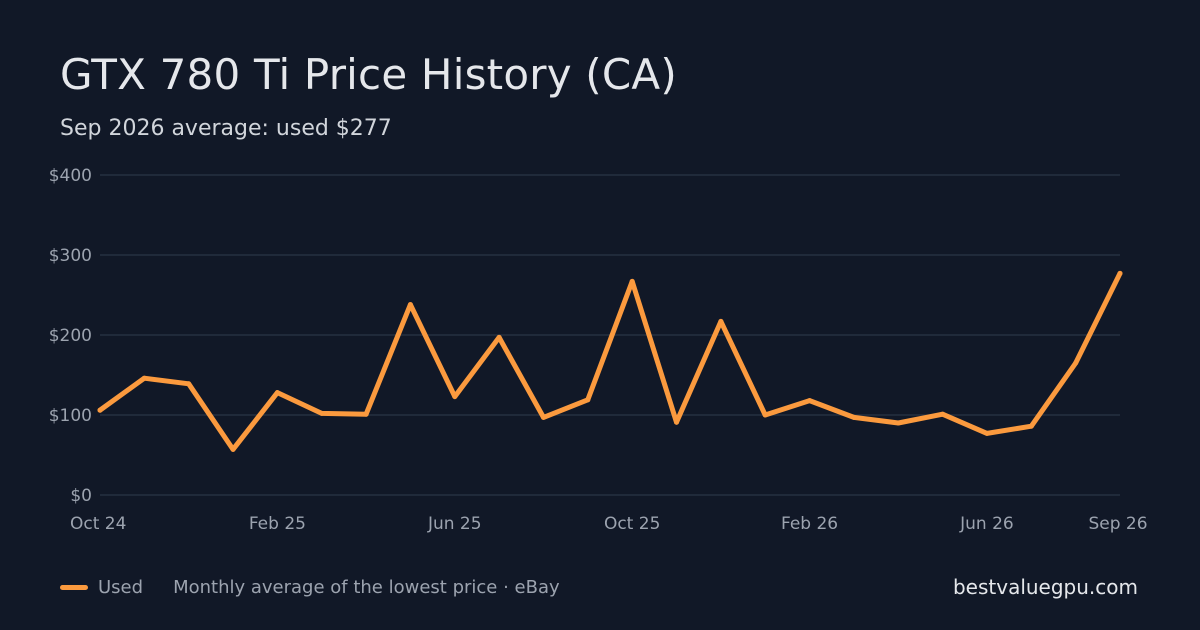 This screenshot has width=1200, height=630. What do you see at coordinates (81, 496) in the screenshot?
I see `y-tick-label: $0` at bounding box center [81, 496].